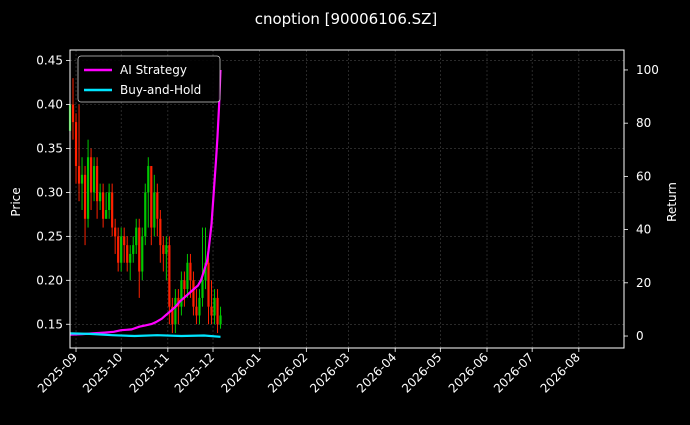 The width and height of the screenshot is (690, 425). I want to click on chart-title: cnoption [90006106.SZ], so click(346, 19).